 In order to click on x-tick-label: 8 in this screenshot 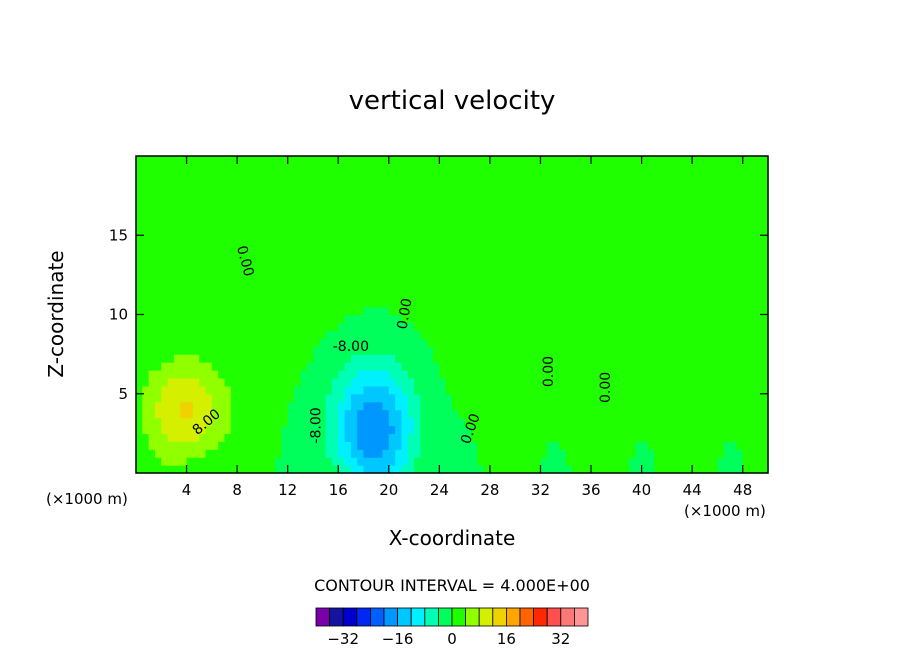, I will do `click(237, 490)`.